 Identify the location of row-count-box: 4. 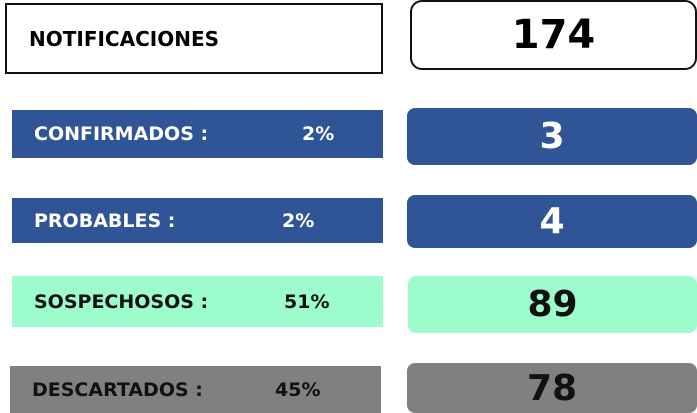
(552, 221).